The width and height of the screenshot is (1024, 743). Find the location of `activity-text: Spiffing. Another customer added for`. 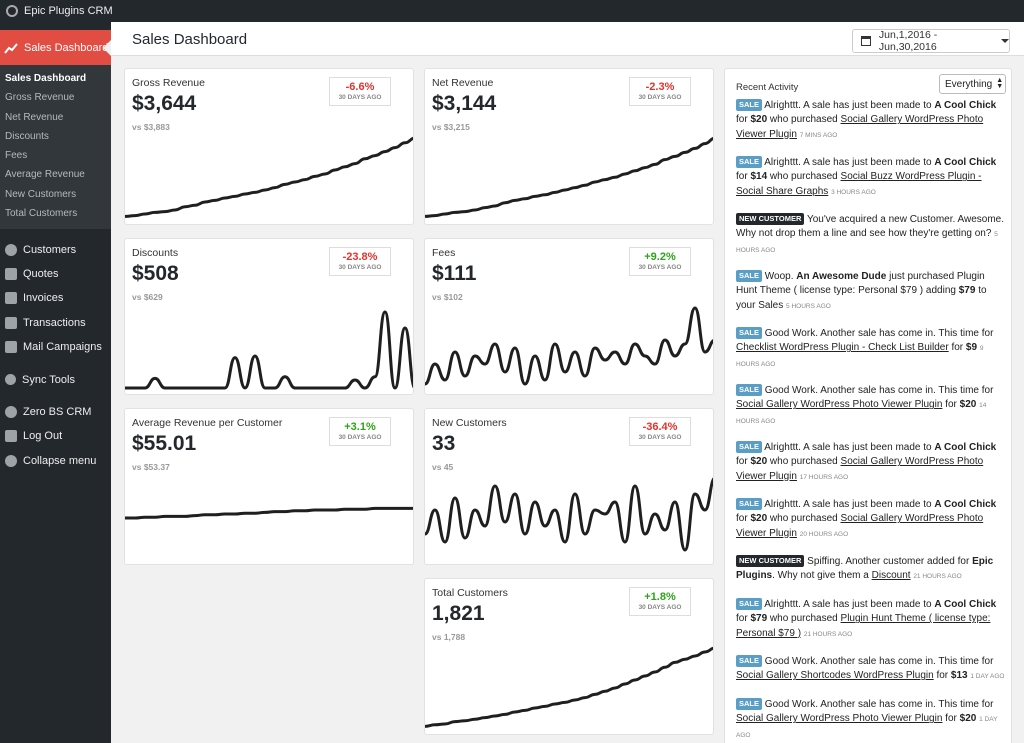

activity-text: Spiffing. Another customer added for is located at coordinates (890, 561).